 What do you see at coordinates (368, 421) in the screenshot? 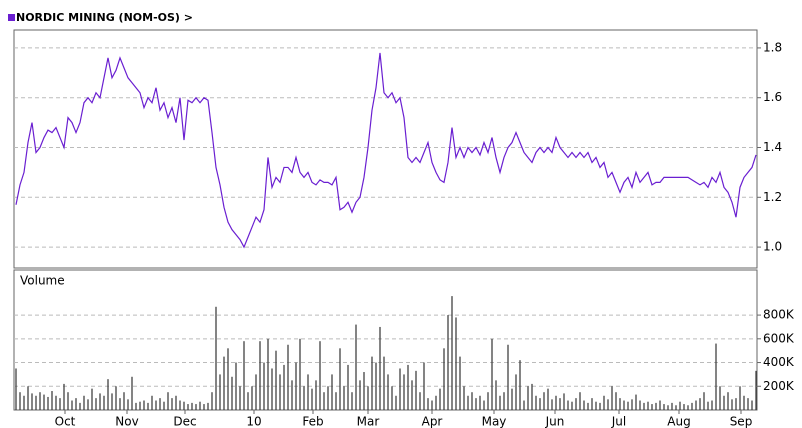
I see `x-tick-label: Mar` at bounding box center [368, 421].